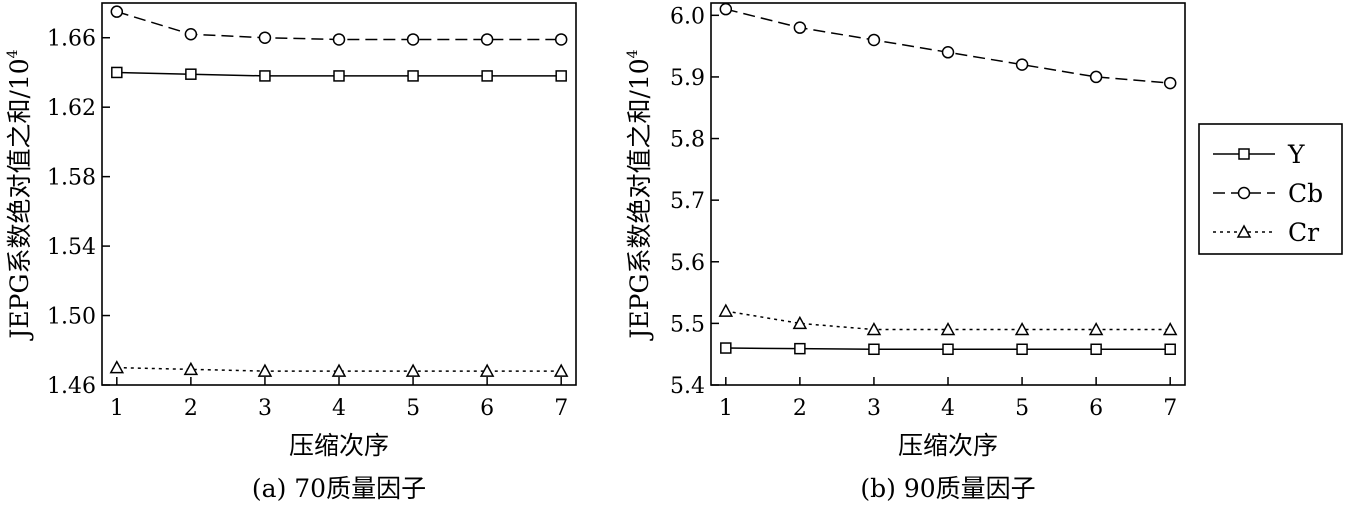 The image size is (1346, 513). I want to click on y-tick-label: 5.5, so click(687, 324).